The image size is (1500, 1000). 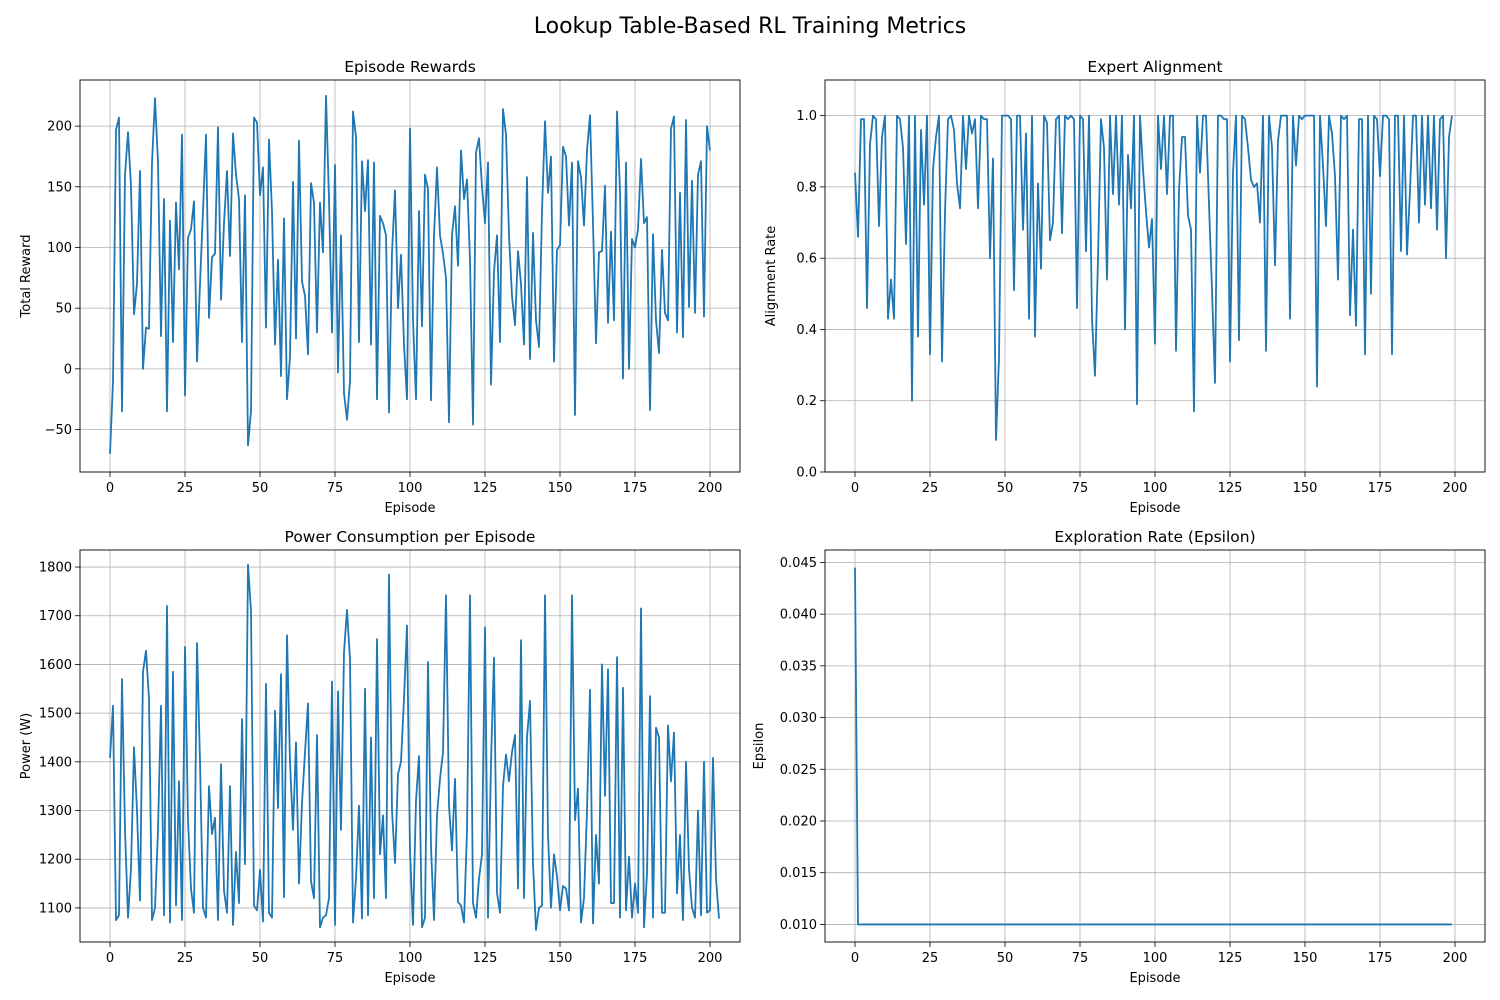 What do you see at coordinates (1154, 67) in the screenshot?
I see `chart-title: Expert Alignment` at bounding box center [1154, 67].